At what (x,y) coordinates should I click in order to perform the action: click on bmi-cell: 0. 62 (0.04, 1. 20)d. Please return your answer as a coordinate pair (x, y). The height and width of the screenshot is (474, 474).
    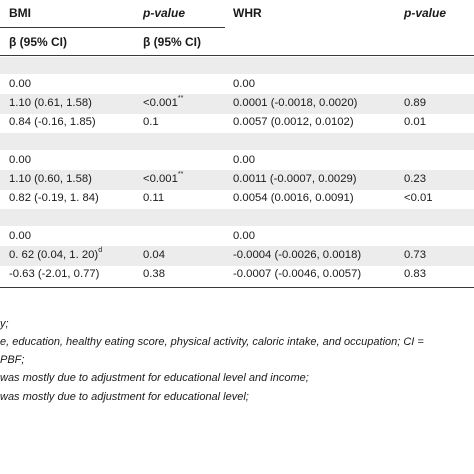
    Looking at the image, I should click on (56, 254).